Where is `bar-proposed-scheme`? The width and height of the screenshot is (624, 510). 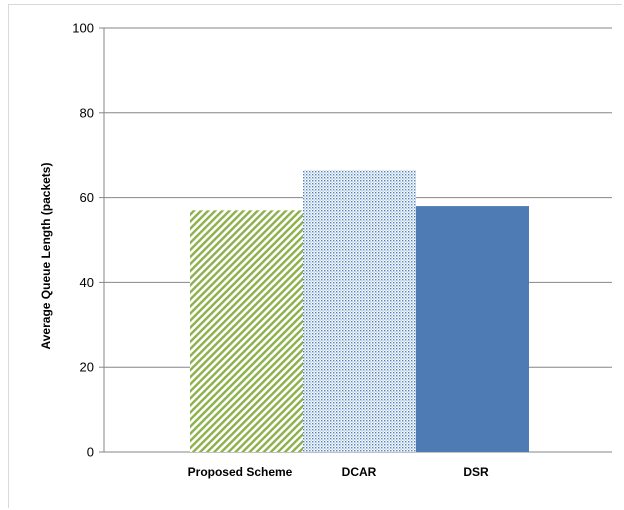 bar-proposed-scheme is located at coordinates (246, 331).